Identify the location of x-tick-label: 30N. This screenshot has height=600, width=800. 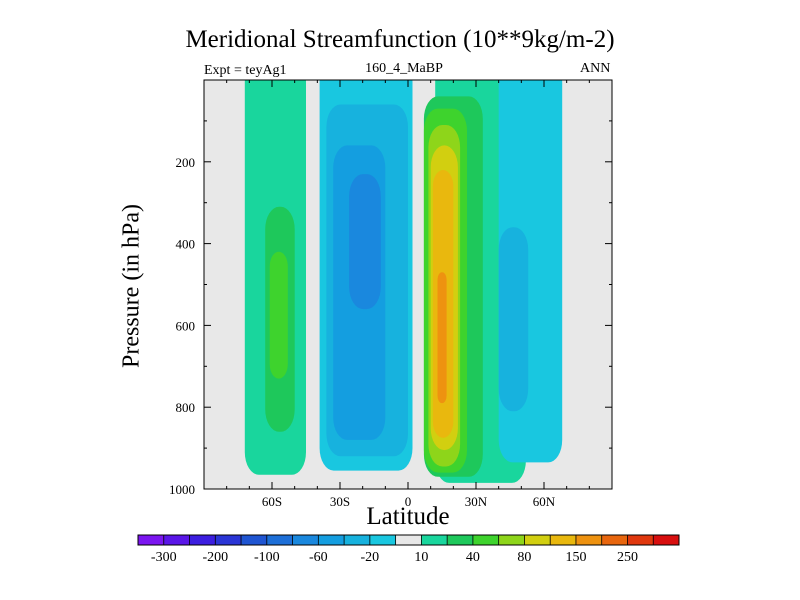
(476, 501).